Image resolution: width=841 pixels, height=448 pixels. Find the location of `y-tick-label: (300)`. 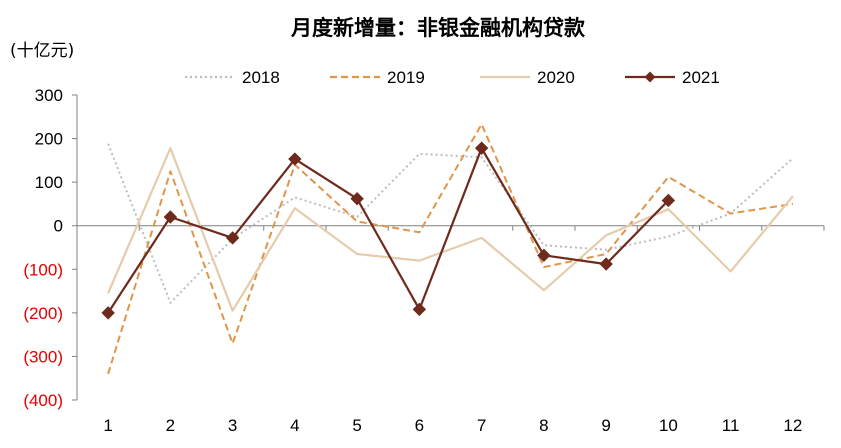

y-tick-label: (300) is located at coordinates (43, 356).